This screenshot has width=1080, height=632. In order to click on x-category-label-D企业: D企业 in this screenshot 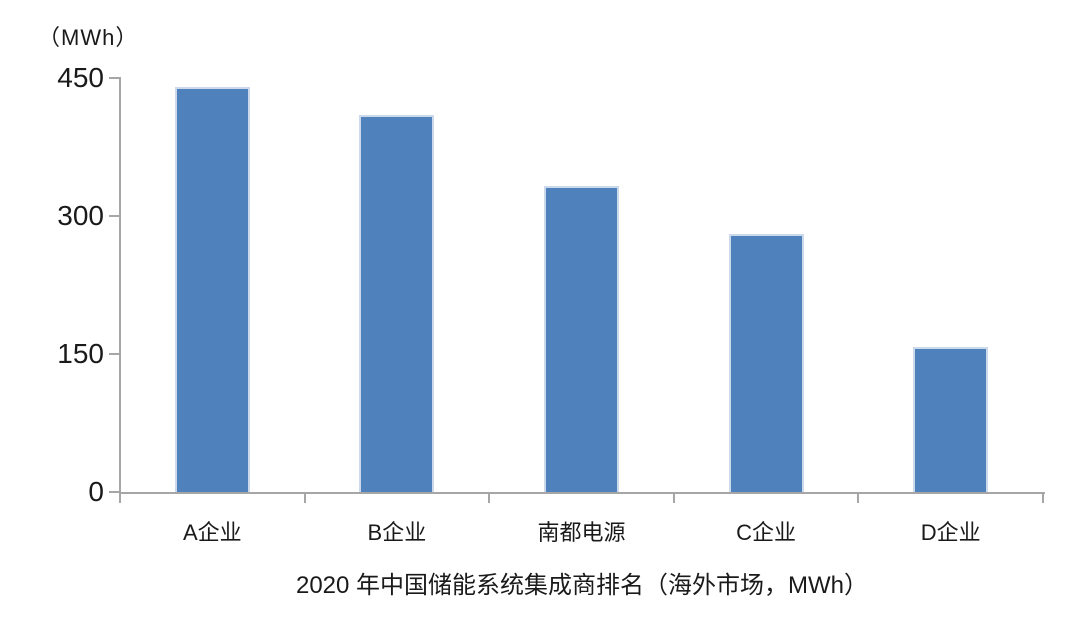, I will do `click(950, 532)`.